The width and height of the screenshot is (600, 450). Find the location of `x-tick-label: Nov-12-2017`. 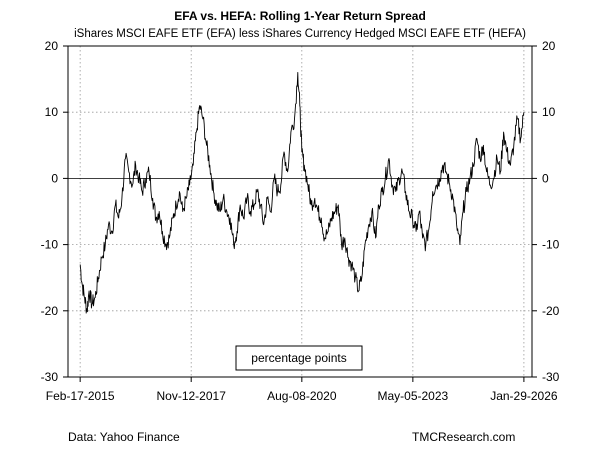

x-tick-label: Nov-12-2017 is located at coordinates (192, 396).